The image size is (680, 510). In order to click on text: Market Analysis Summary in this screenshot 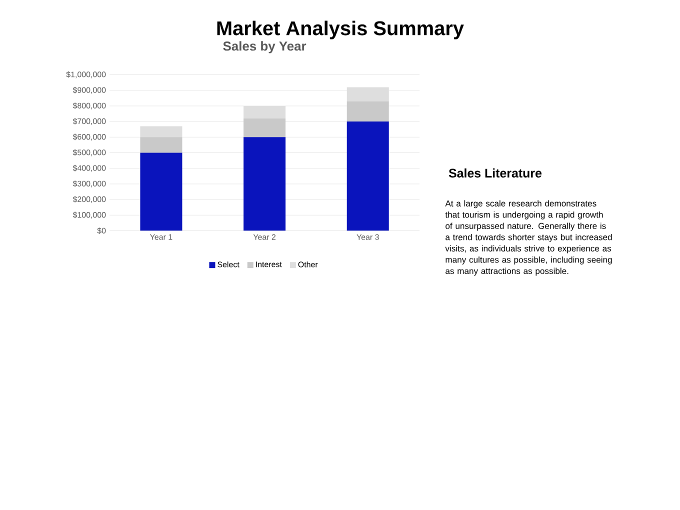, I will do `click(340, 30)`.